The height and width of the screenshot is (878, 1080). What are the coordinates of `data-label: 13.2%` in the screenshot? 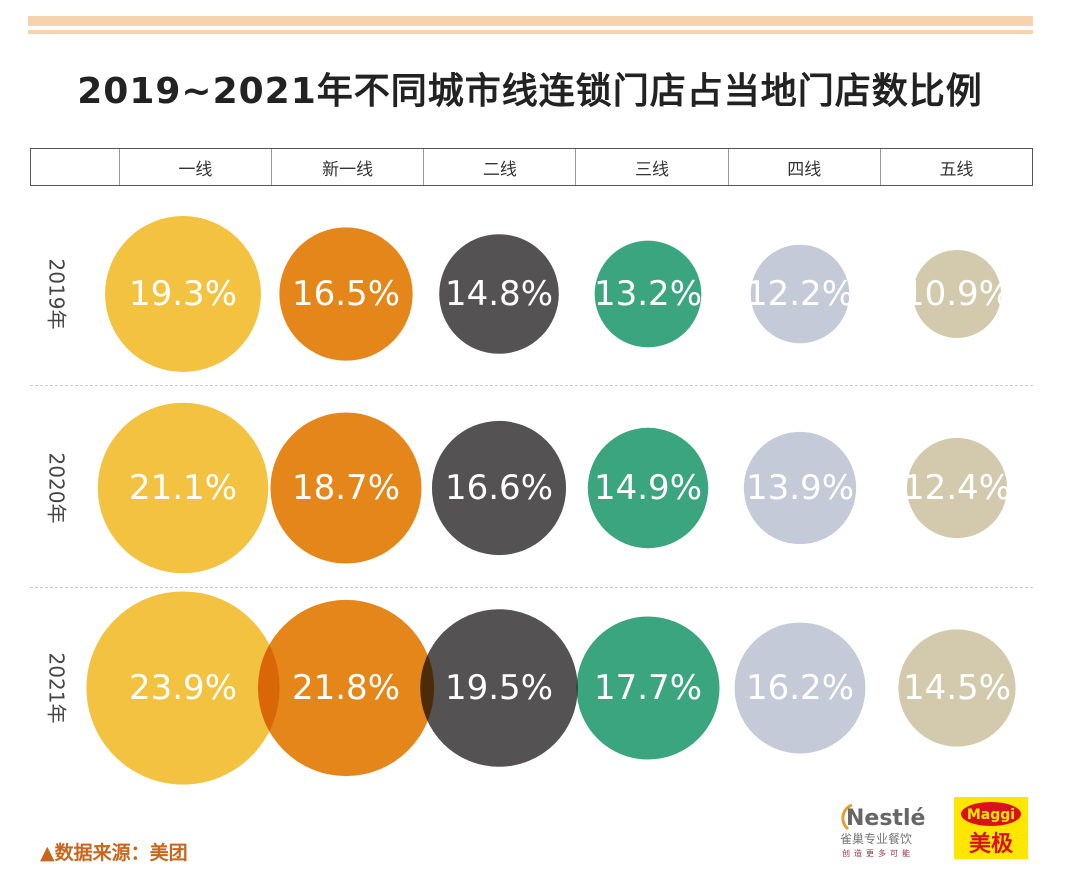 It's located at (648, 294).